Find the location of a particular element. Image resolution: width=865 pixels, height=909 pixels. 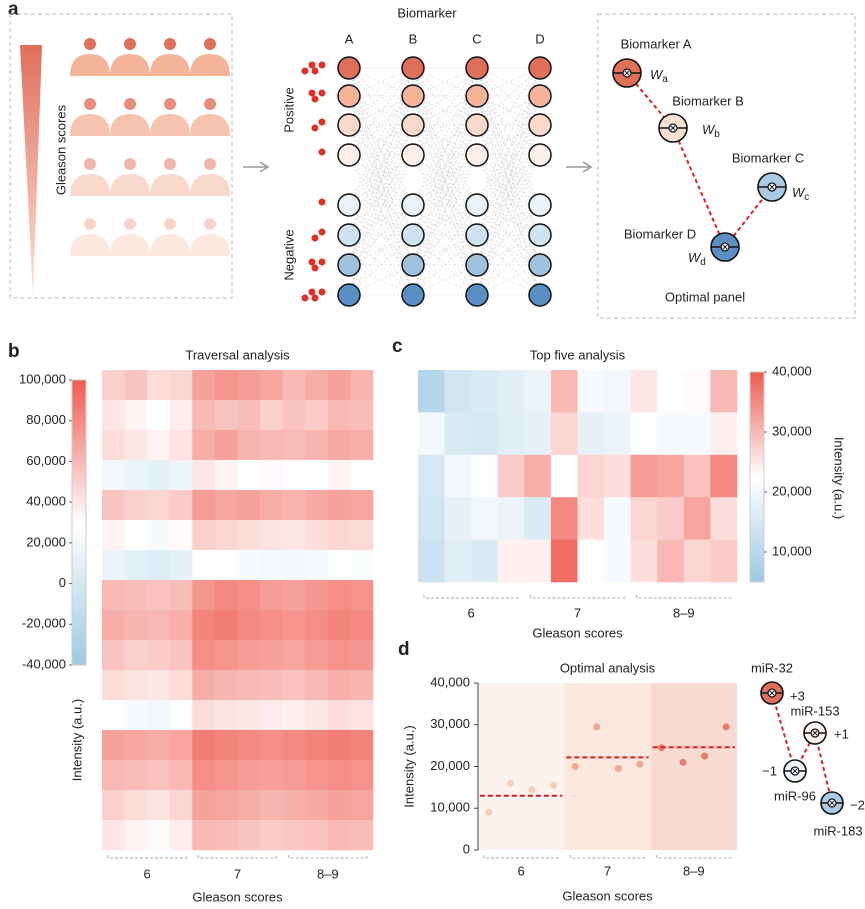

weight-label: +1 is located at coordinates (841, 733).